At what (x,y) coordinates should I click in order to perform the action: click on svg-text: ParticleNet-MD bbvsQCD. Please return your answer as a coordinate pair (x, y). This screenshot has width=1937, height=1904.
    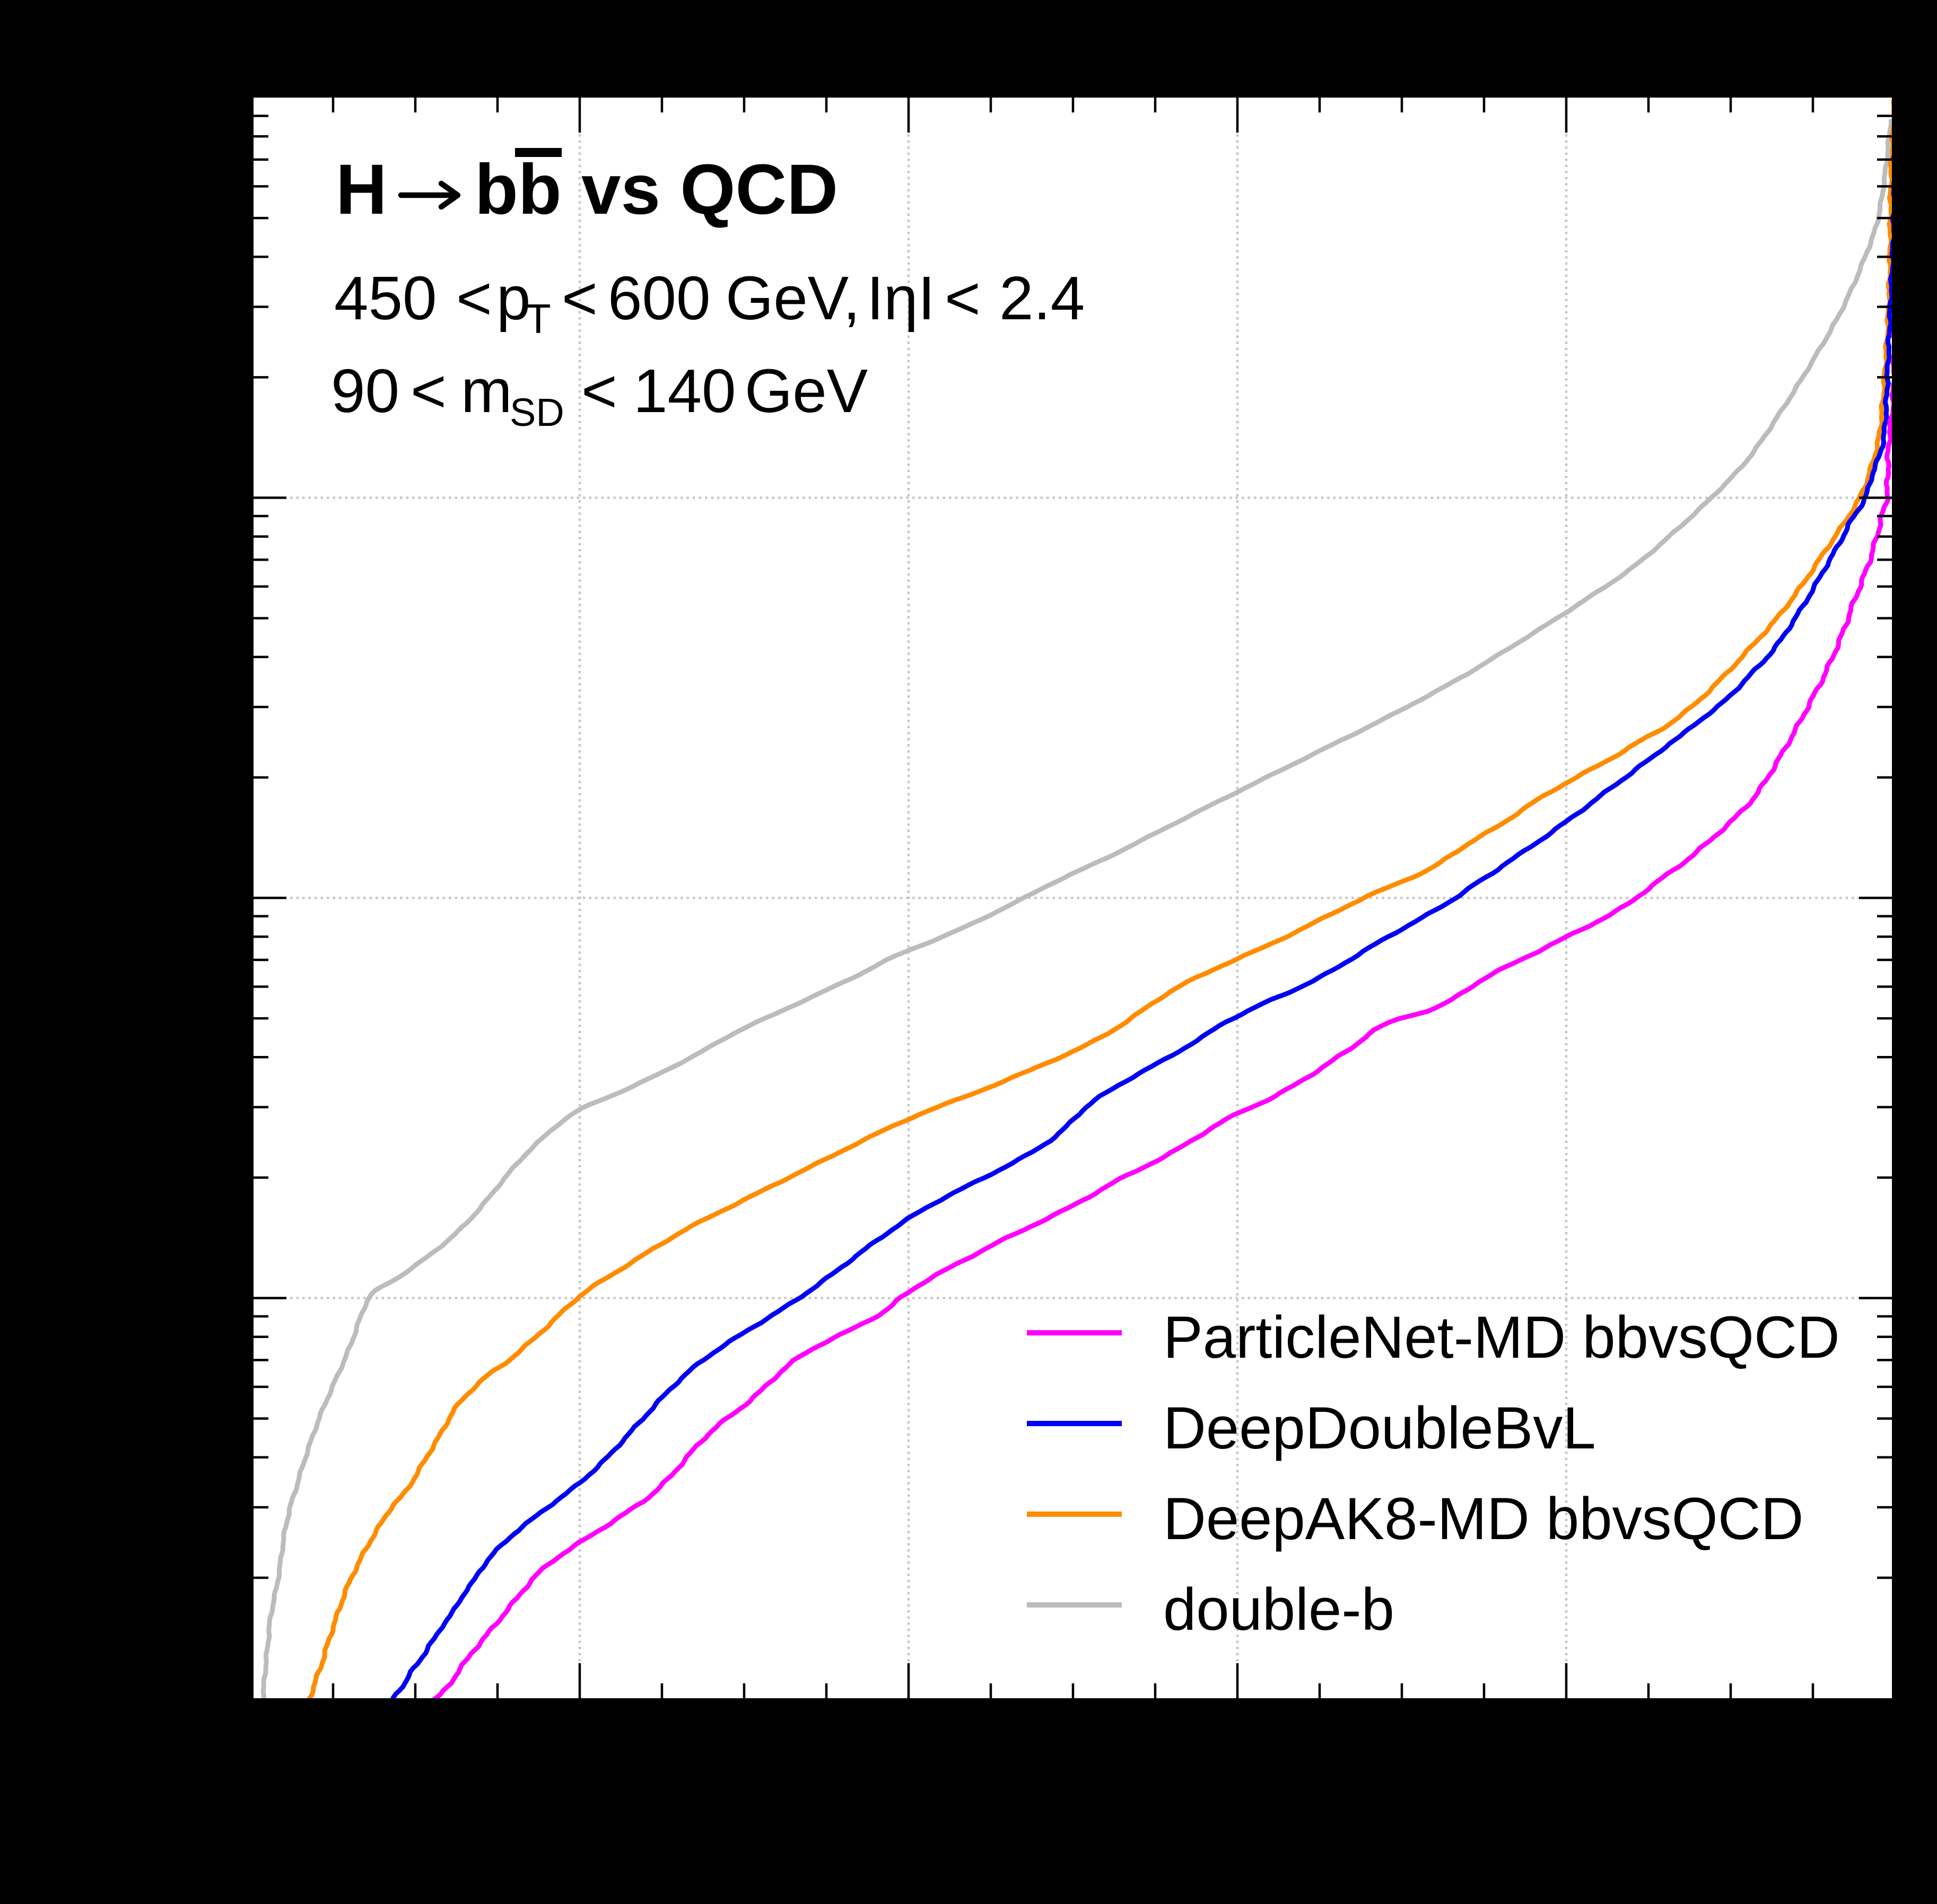
    Looking at the image, I should click on (1502, 1337).